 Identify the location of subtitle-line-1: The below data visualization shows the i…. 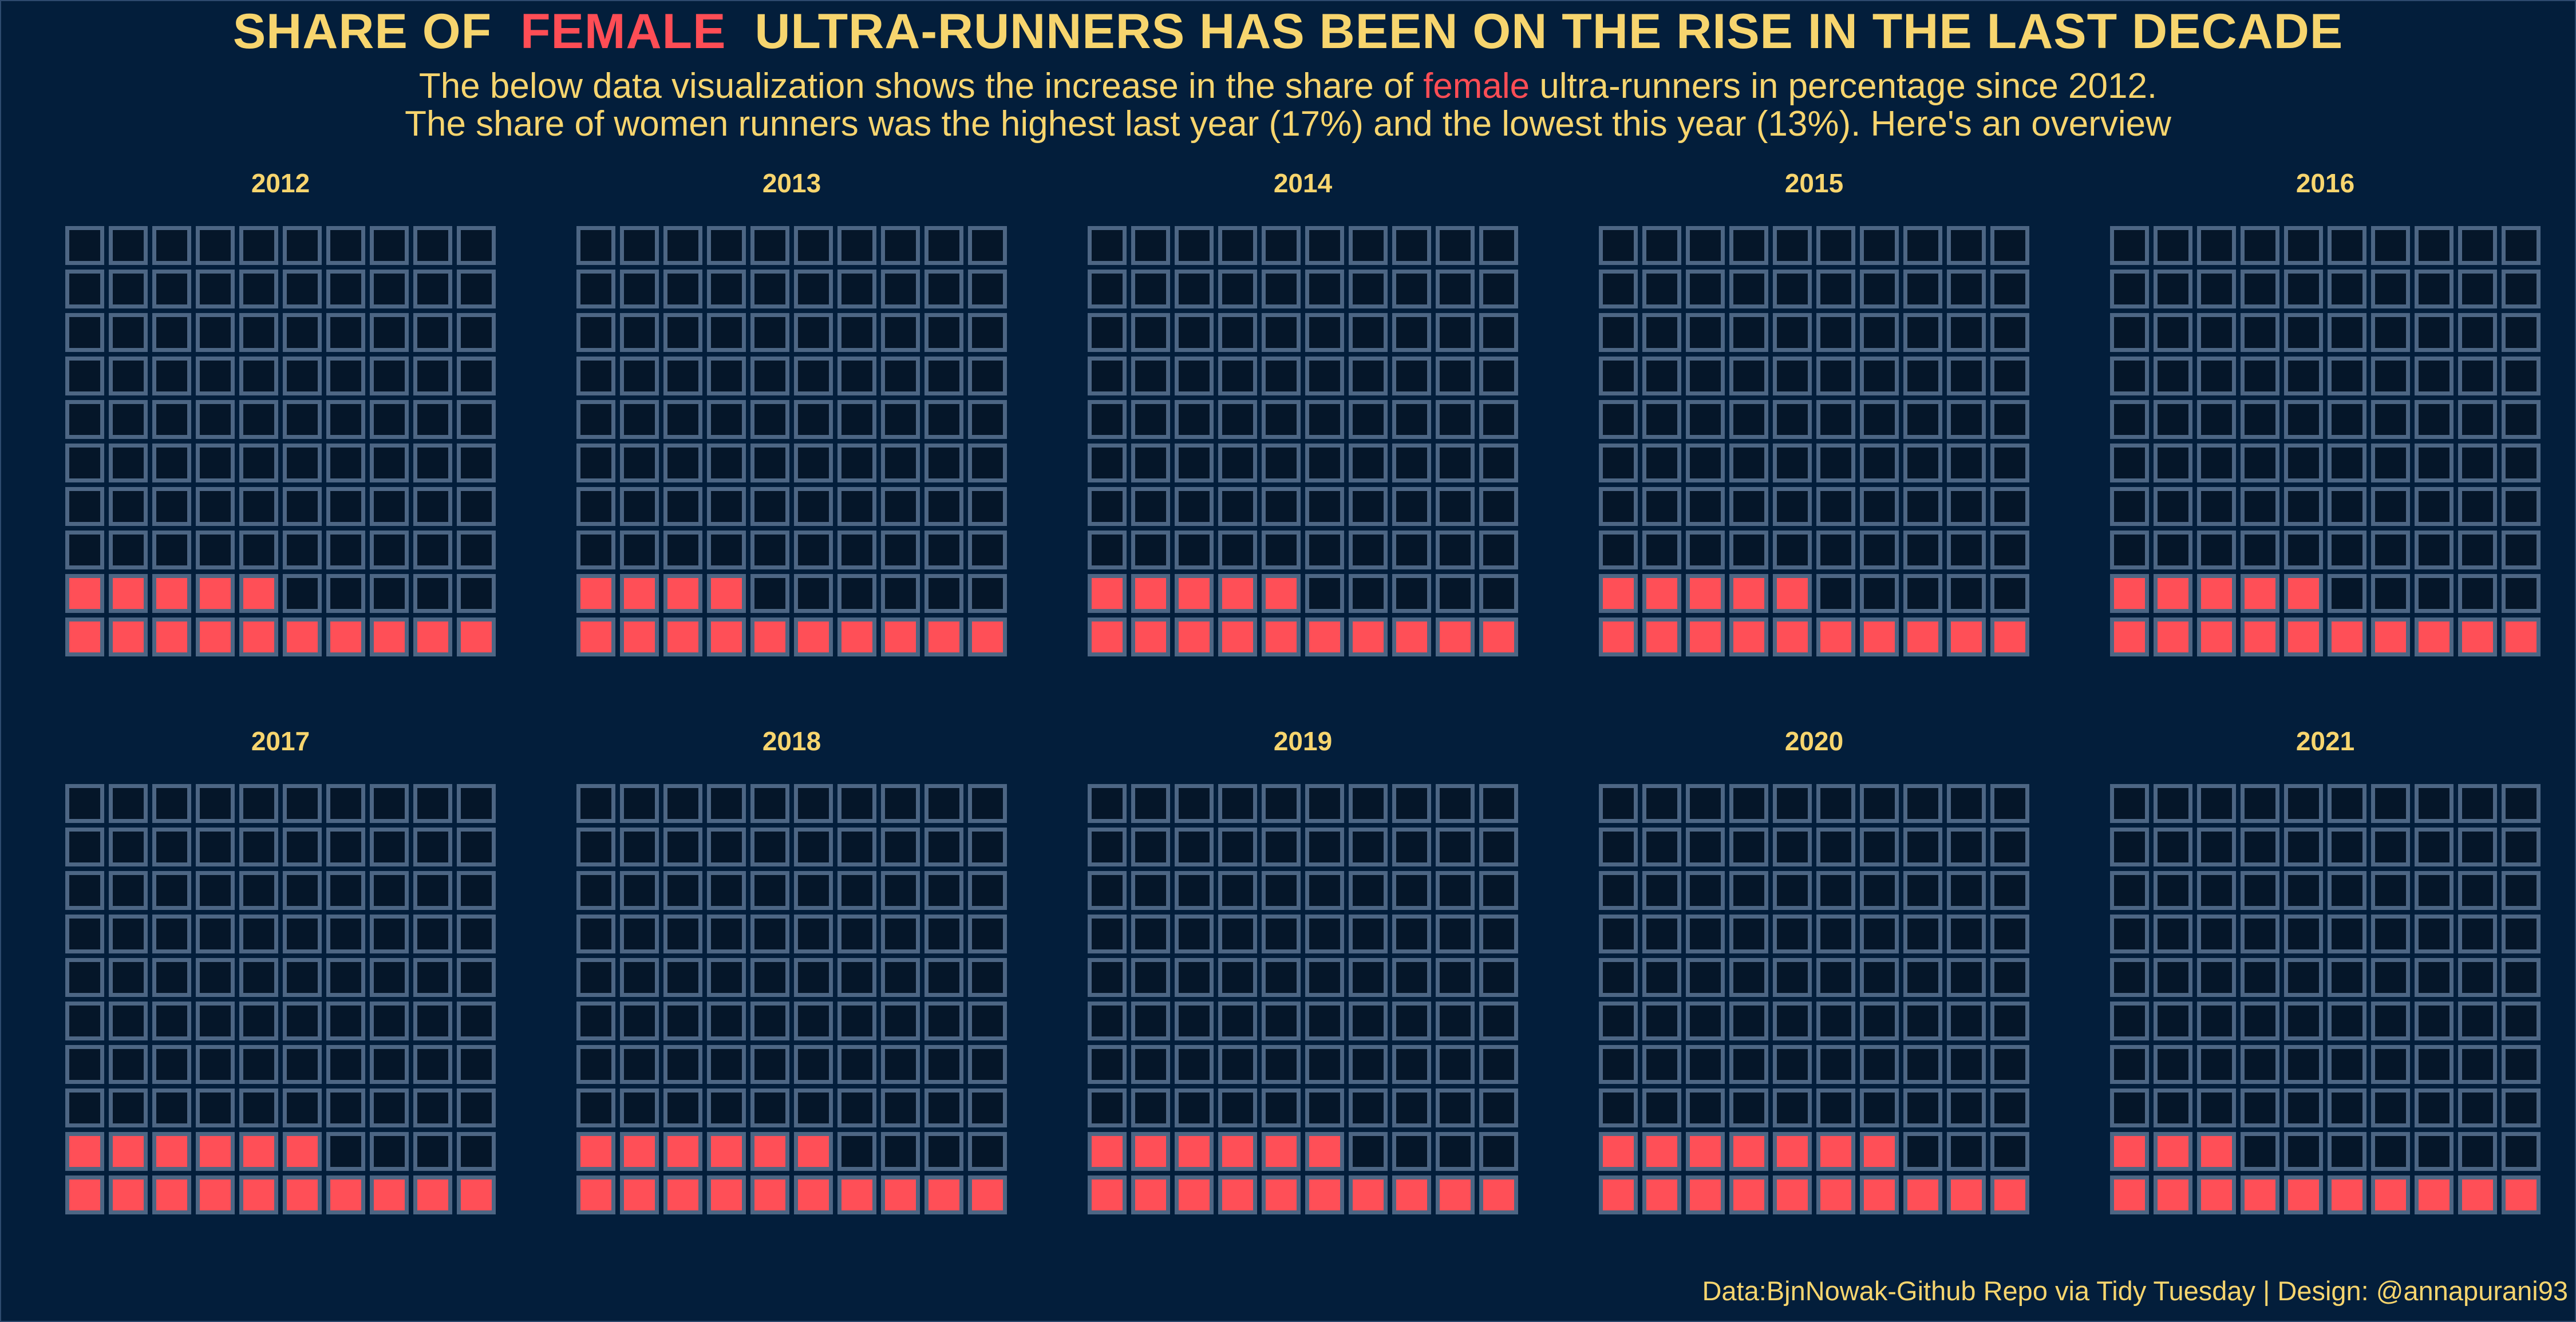
(1288, 86).